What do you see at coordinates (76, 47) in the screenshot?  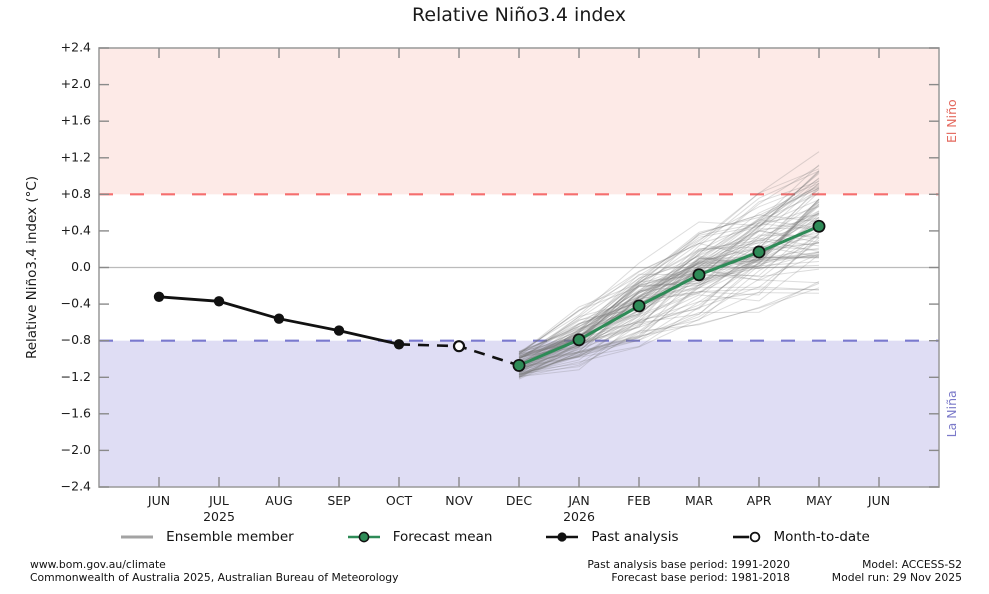 I see `y-tick-label: +2.4` at bounding box center [76, 47].